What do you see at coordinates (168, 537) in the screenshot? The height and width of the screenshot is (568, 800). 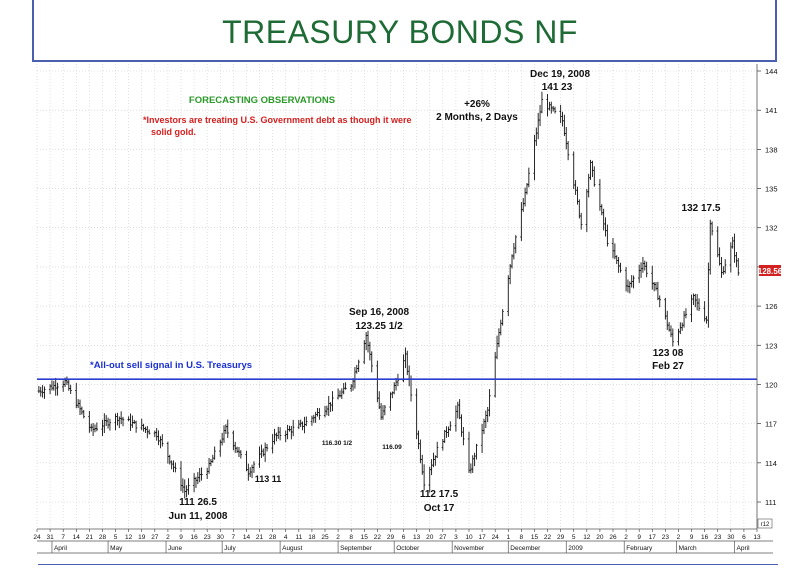 I see `x-day-tick-label: 2` at bounding box center [168, 537].